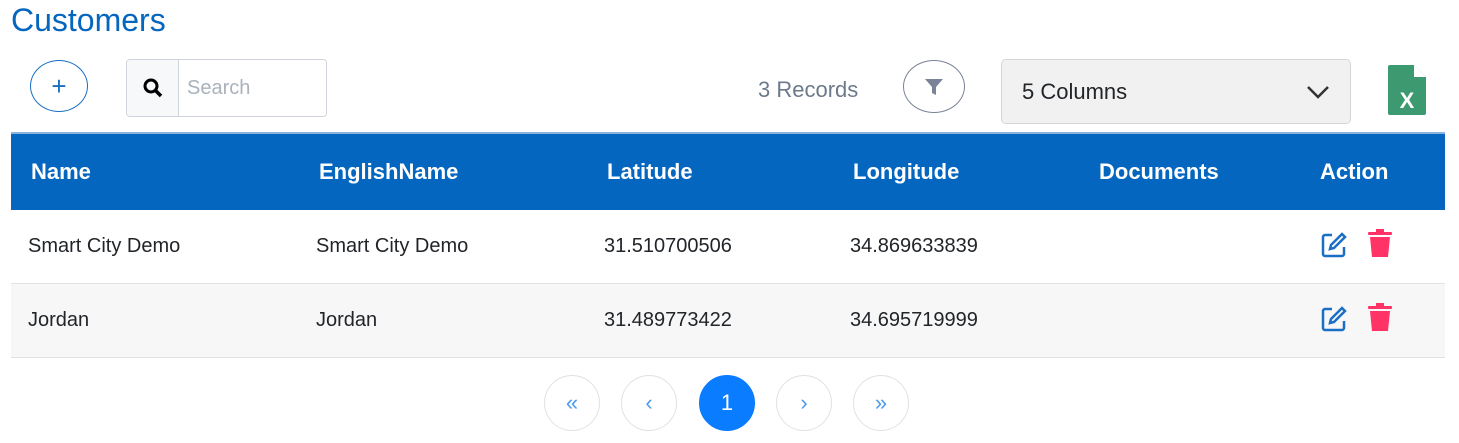  I want to click on header-documents: Documents, so click(1159, 171).